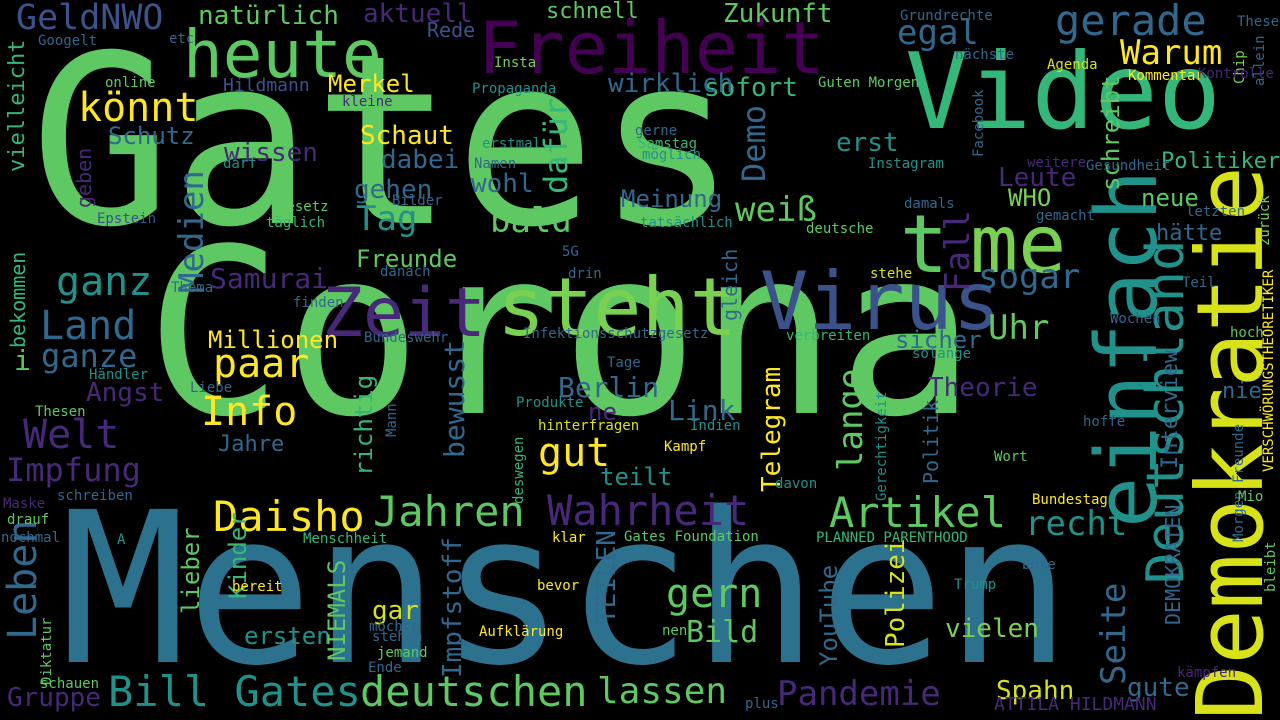 The image size is (1280, 720). Describe the element at coordinates (636, 477) in the screenshot. I see `cloud-word: teilt` at that location.